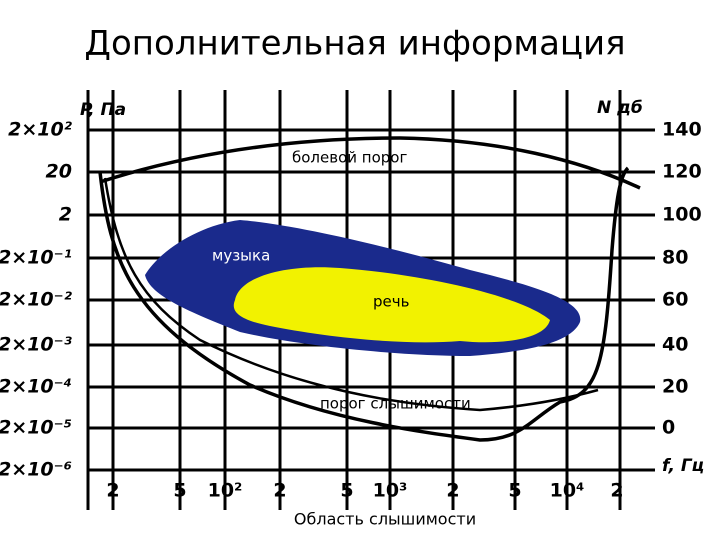 This screenshot has height=540, width=720. What do you see at coordinates (349, 158) in the screenshot?
I see `pain-label: болевой порог` at bounding box center [349, 158].